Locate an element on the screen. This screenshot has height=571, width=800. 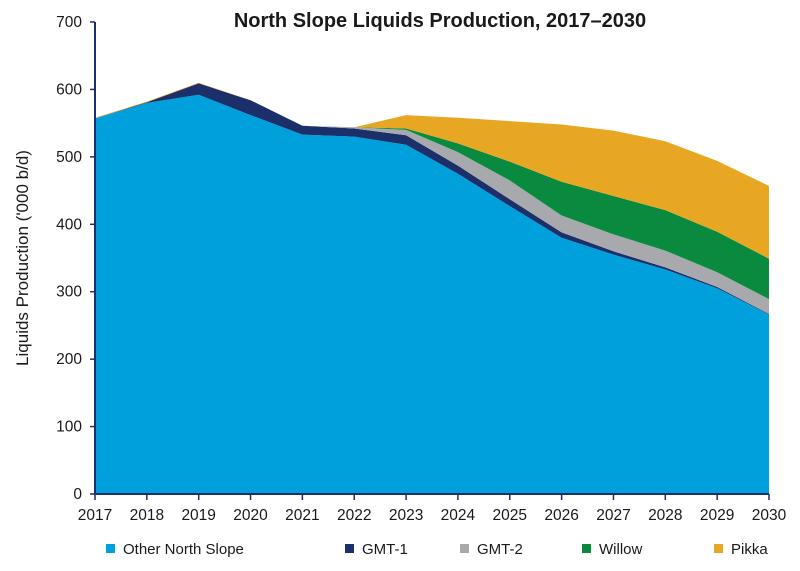
y-axis-label: Liquids Production ('000 b/d) is located at coordinates (22, 258).